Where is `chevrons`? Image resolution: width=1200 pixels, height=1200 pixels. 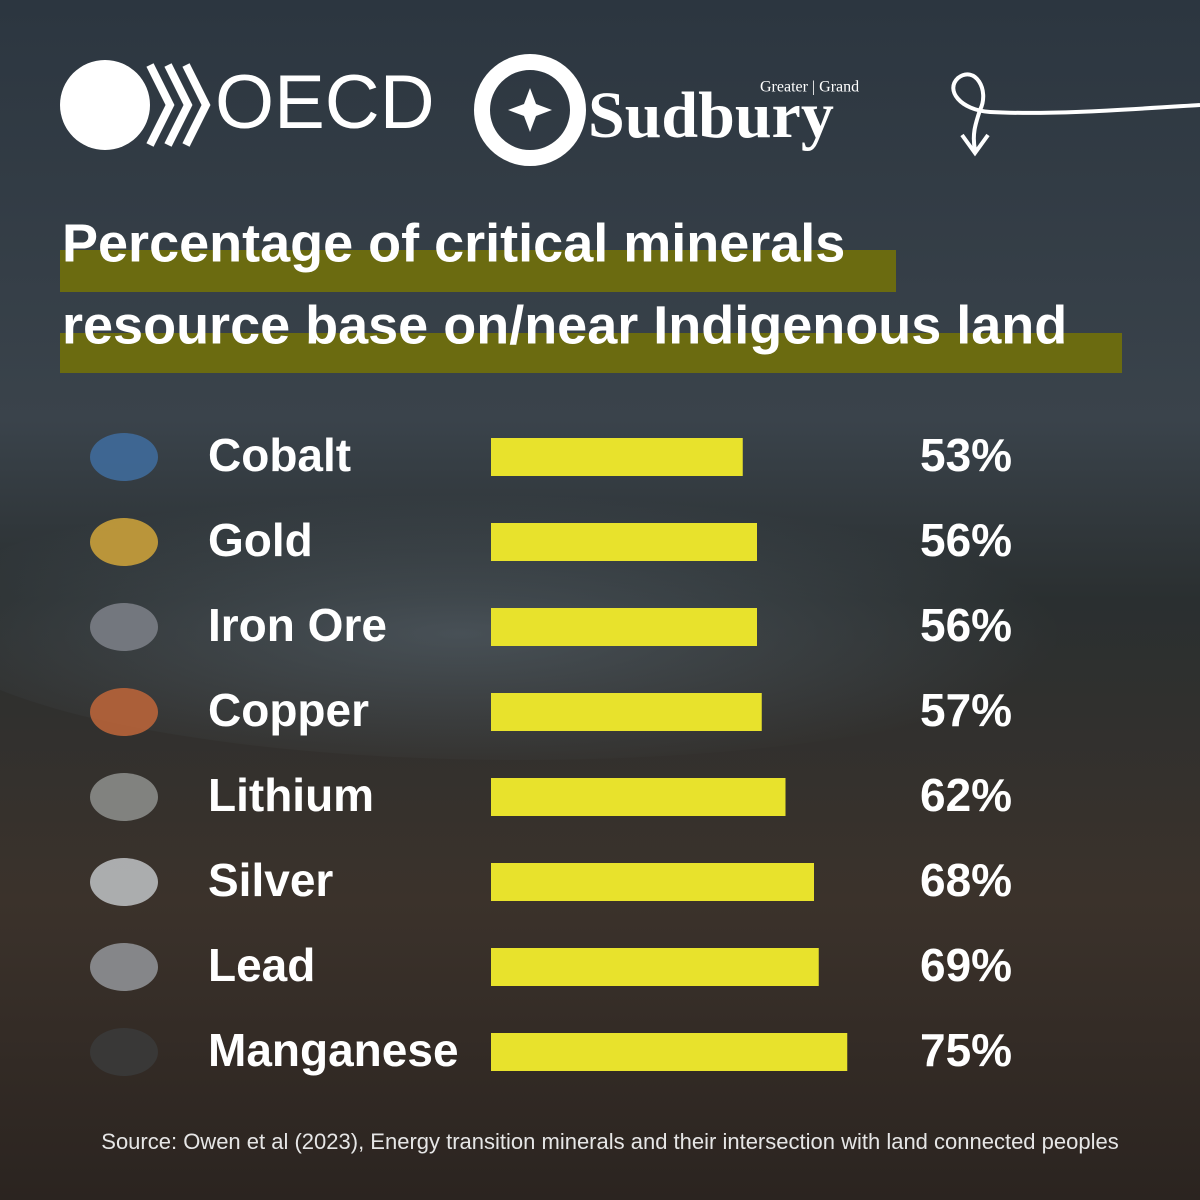
chevrons is located at coordinates (178, 105).